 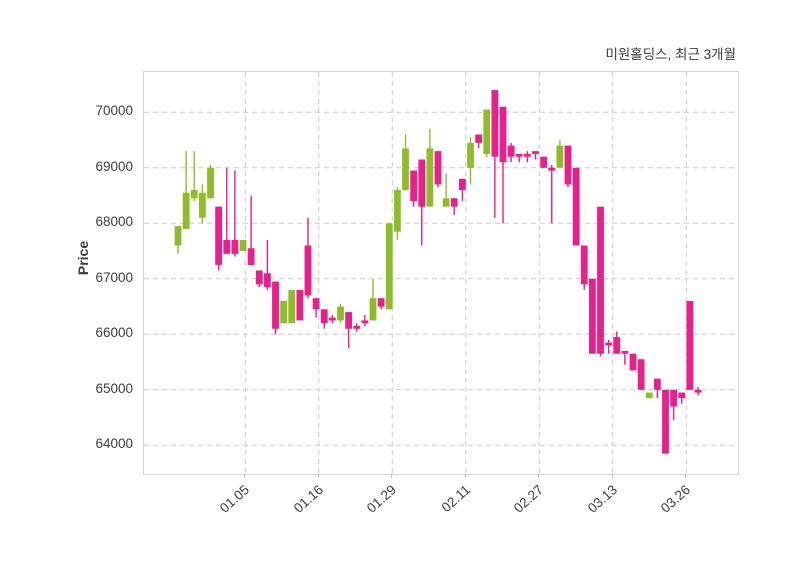 What do you see at coordinates (114, 166) in the screenshot?
I see `y-tick-label: 69000` at bounding box center [114, 166].